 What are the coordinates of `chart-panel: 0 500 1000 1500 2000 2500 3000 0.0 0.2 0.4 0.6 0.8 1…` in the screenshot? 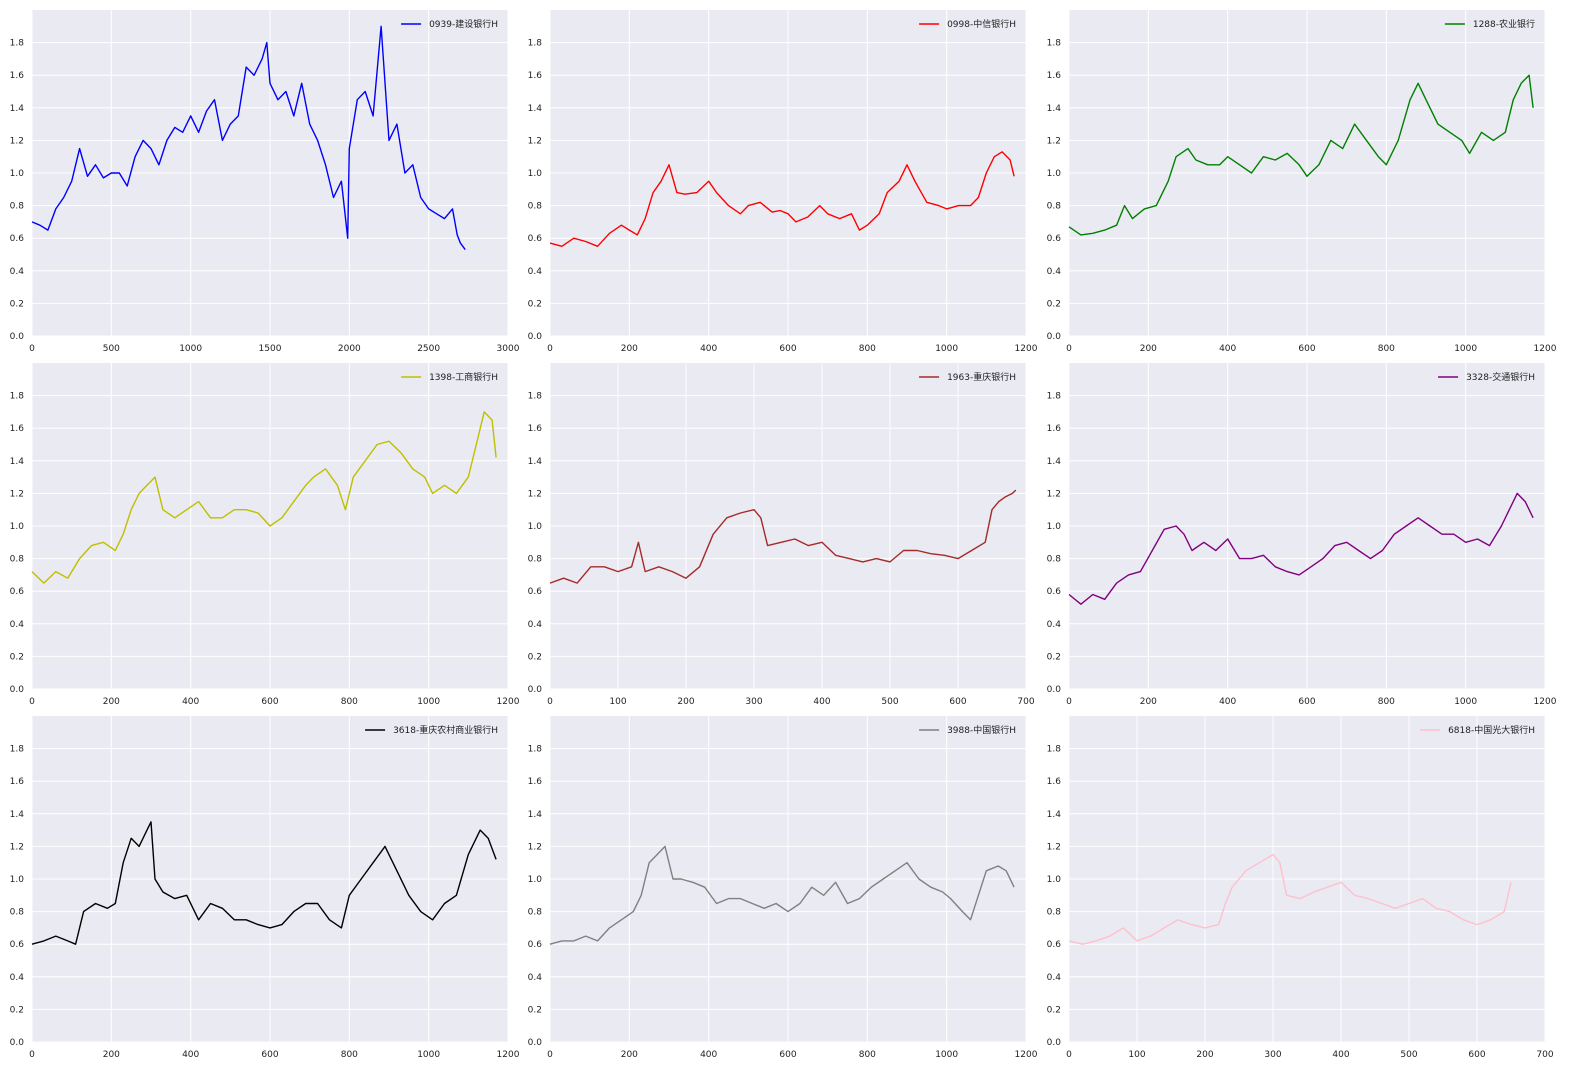 It's located at (264, 180).